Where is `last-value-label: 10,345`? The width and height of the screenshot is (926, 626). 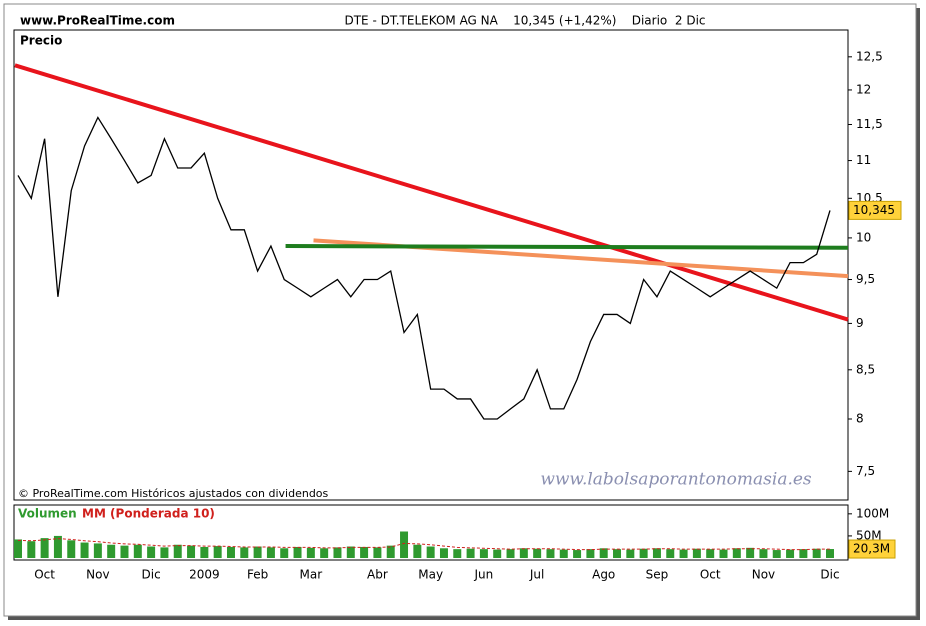
last-value-label: 10,345 is located at coordinates (874, 210).